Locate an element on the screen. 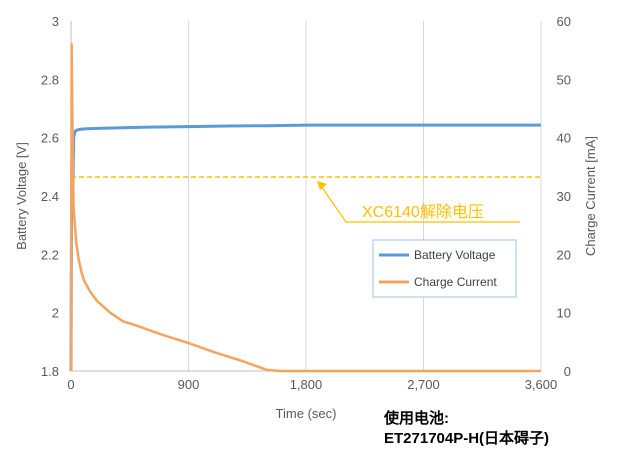 The image size is (621, 459). threshold-annotation: XC6140解除电压 is located at coordinates (306, 199).